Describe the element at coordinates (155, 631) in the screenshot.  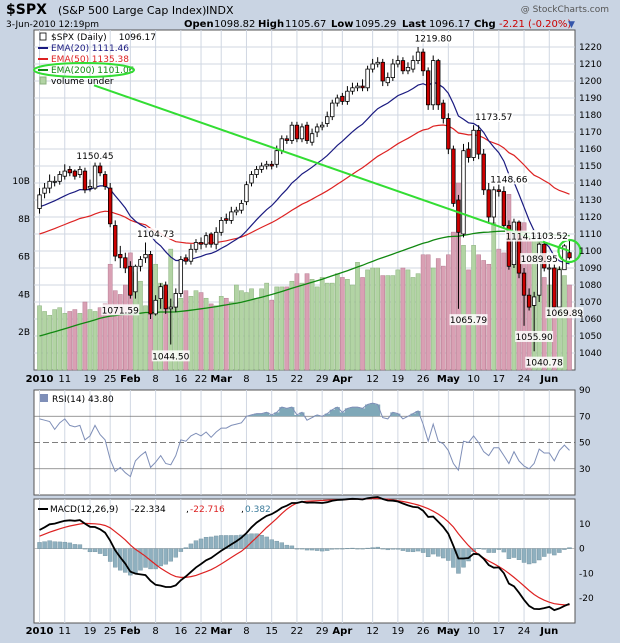
I see `x-tick-label-bottom: 8` at that location.